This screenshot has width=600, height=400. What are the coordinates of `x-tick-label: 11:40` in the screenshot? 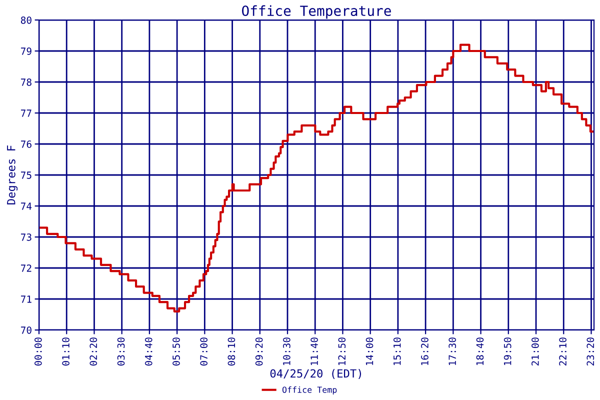 It's located at (314, 352).